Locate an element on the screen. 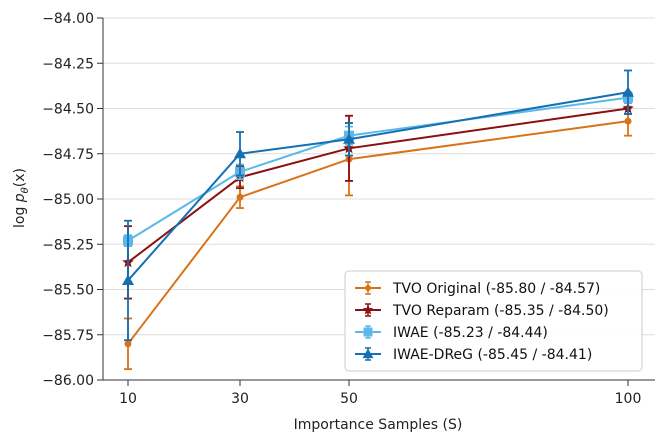  legend-item: IWAE-DReG (-85.45 / -84.41) is located at coordinates (473, 355).